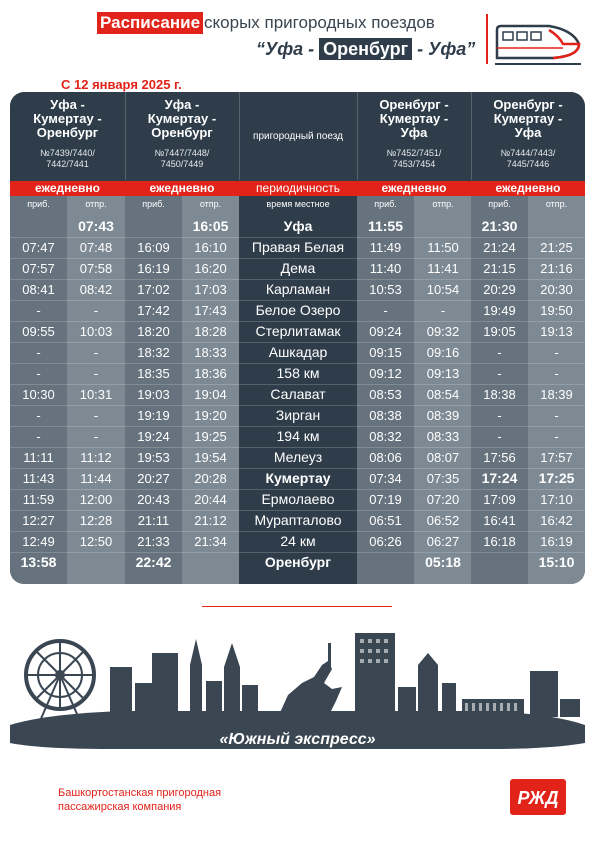 The height and width of the screenshot is (842, 595). I want to click on arrival-time: 17:56, so click(499, 457).